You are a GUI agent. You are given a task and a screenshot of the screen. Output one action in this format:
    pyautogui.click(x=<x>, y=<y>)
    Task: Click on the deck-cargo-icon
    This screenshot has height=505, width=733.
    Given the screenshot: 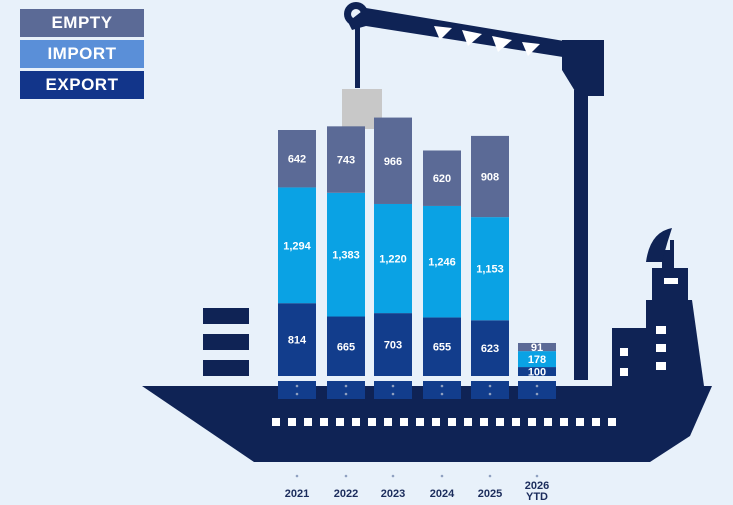 What is the action you would take?
    pyautogui.click(x=226, y=342)
    